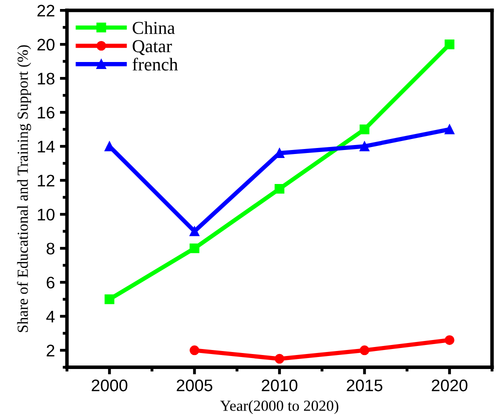 The image size is (496, 415). Describe the element at coordinates (46, 78) in the screenshot. I see `y-tick-label: 18` at that location.